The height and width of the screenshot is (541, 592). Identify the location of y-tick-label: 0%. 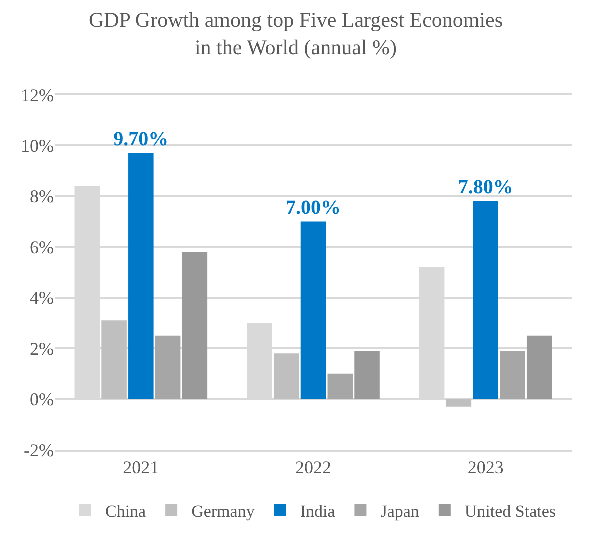
(42, 400).